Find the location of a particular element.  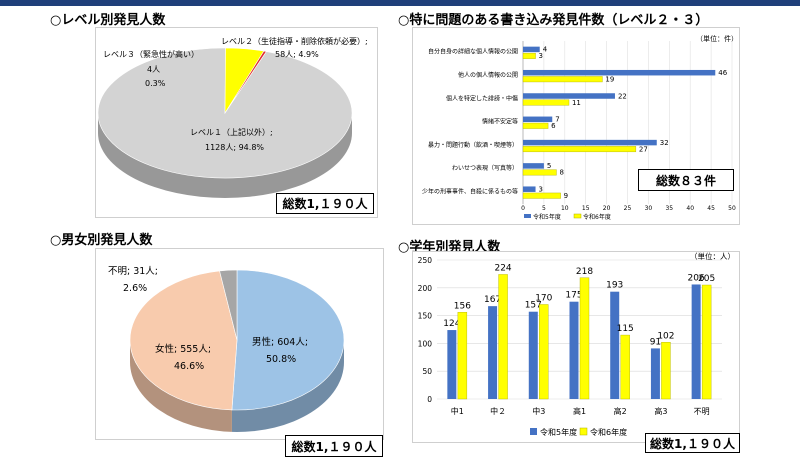

grade-ytick-5: 250 is located at coordinates (425, 260).